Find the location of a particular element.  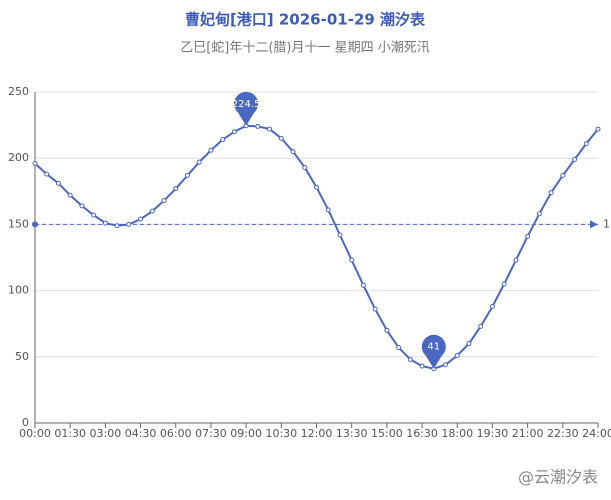

mean-line-label: 150 is located at coordinates (607, 223).